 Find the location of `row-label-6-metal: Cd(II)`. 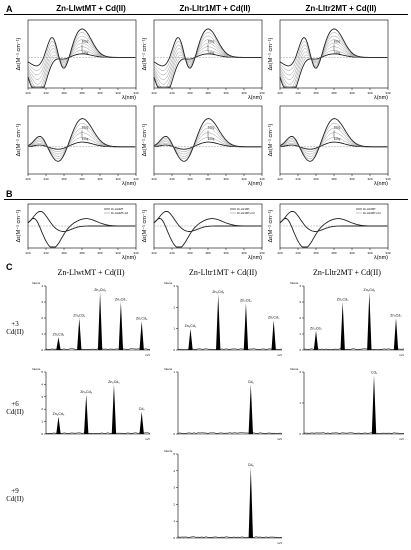

row-label-6-metal: Cd(II) is located at coordinates (15, 412).